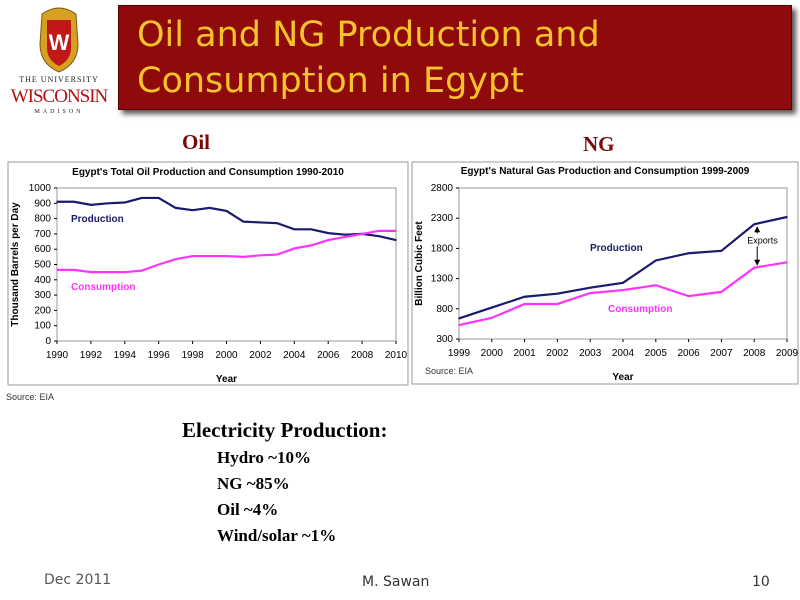 This screenshot has width=800, height=600. Describe the element at coordinates (524, 353) in the screenshot. I see `x-tick-label: 2001` at that location.